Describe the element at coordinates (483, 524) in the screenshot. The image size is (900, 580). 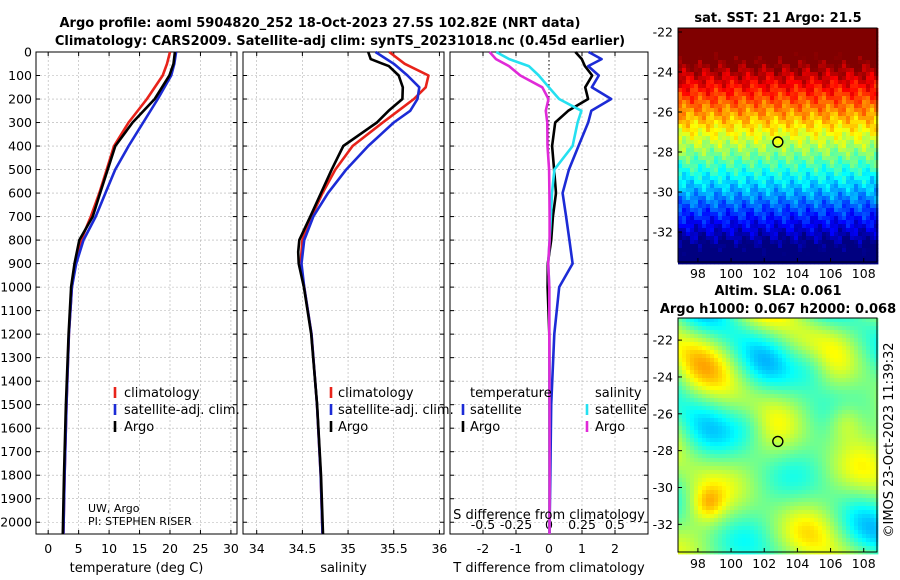
I see `s-tick-label: -0.5` at that location.